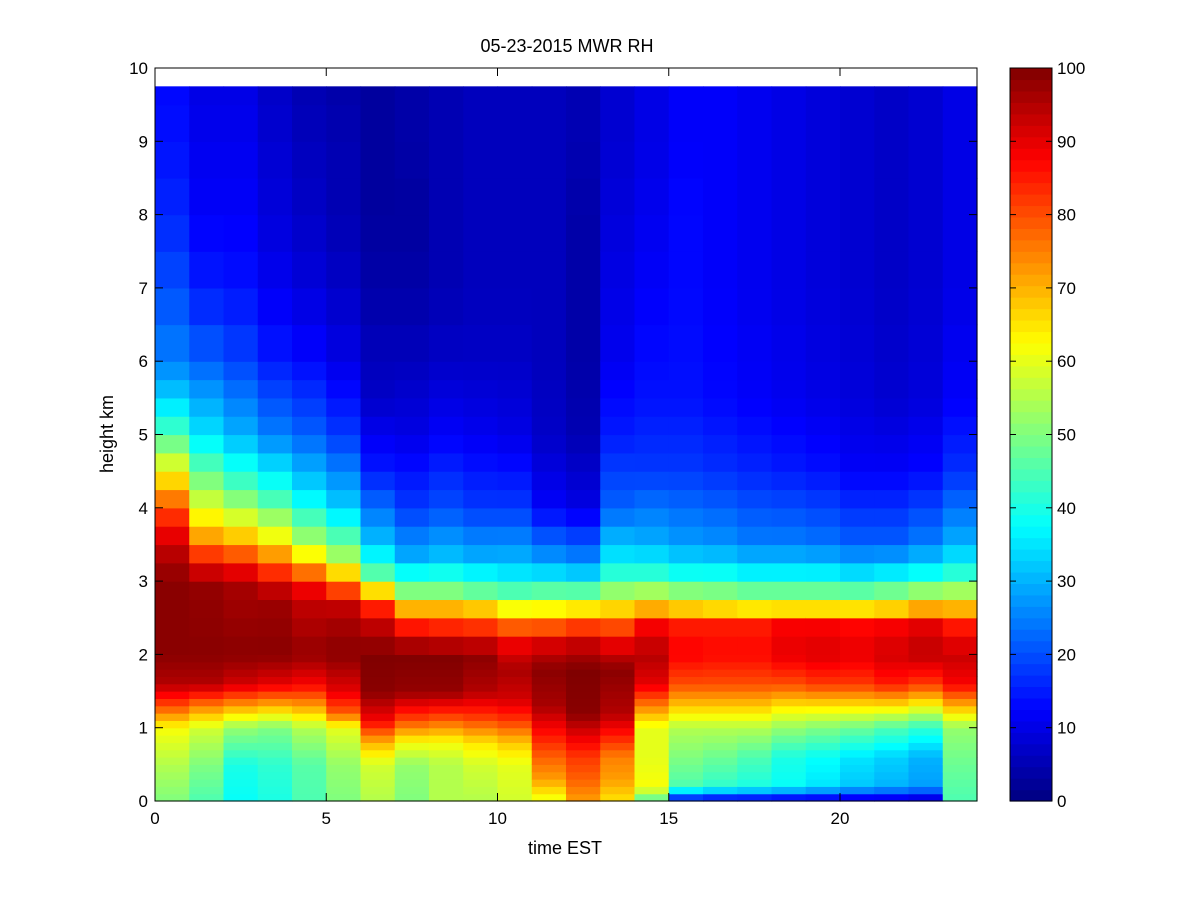  I want to click on colorbar-tick-label: 40, so click(1066, 508).